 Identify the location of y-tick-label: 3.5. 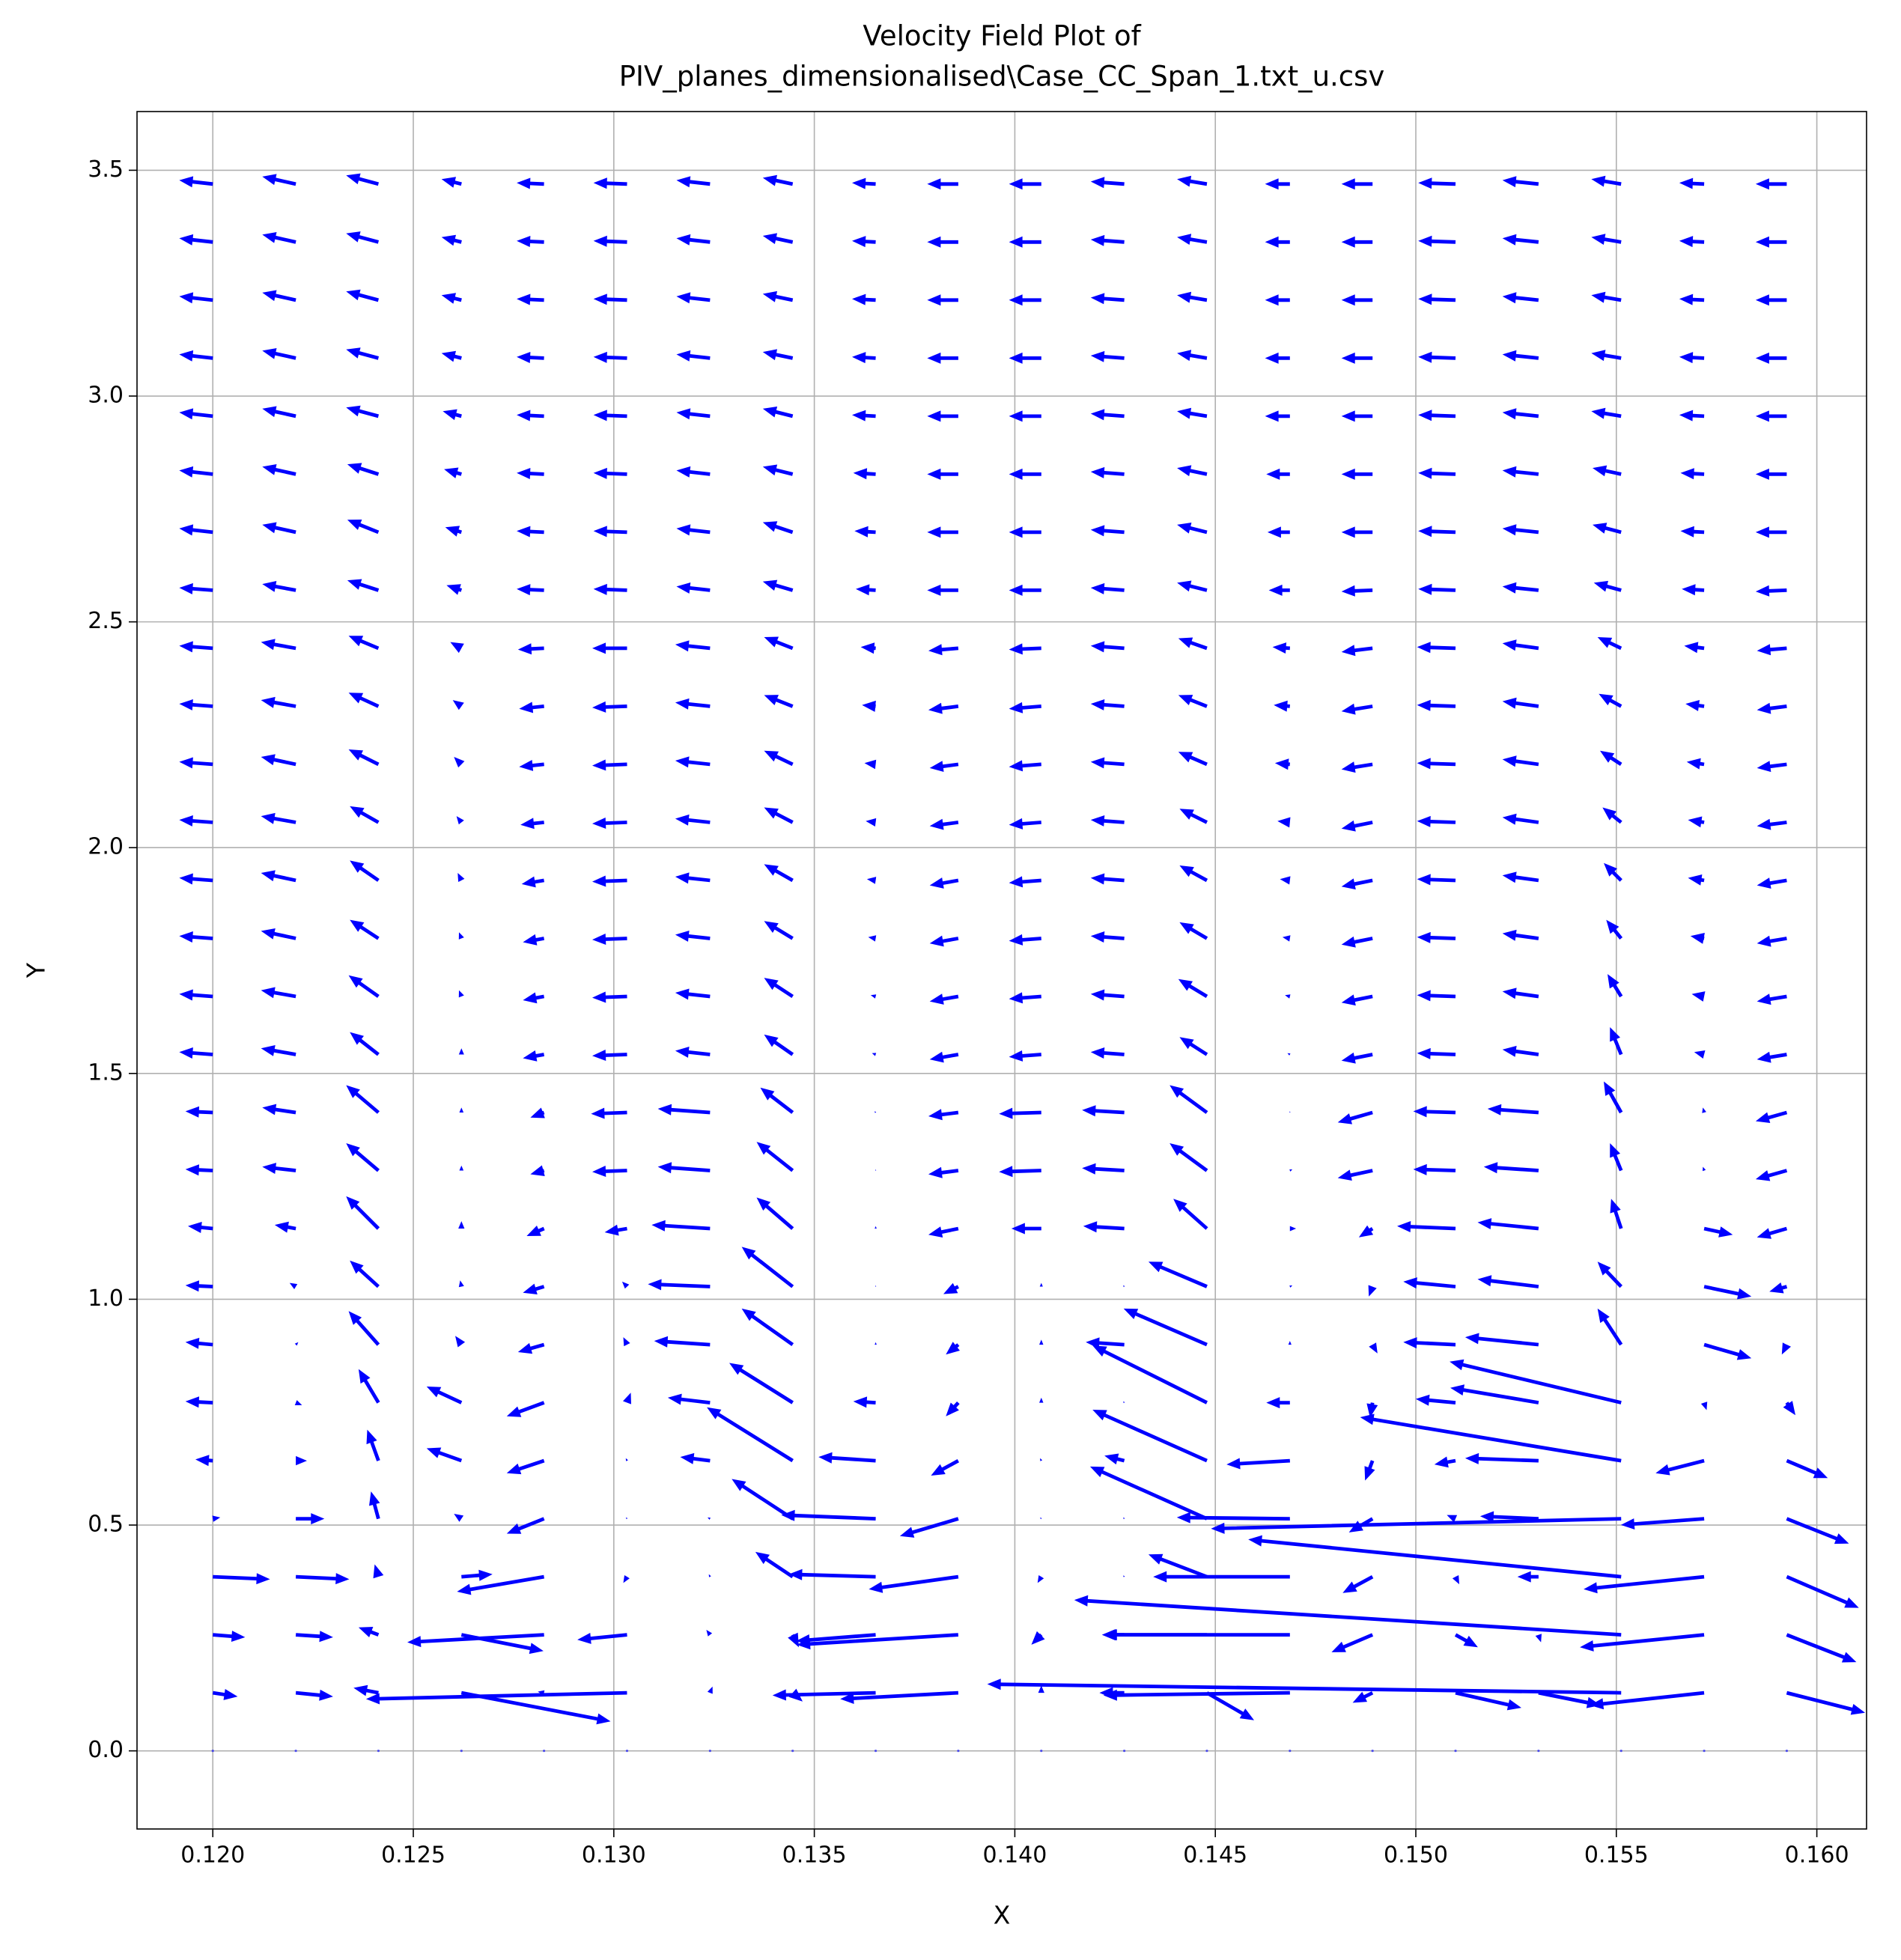
(106, 169).